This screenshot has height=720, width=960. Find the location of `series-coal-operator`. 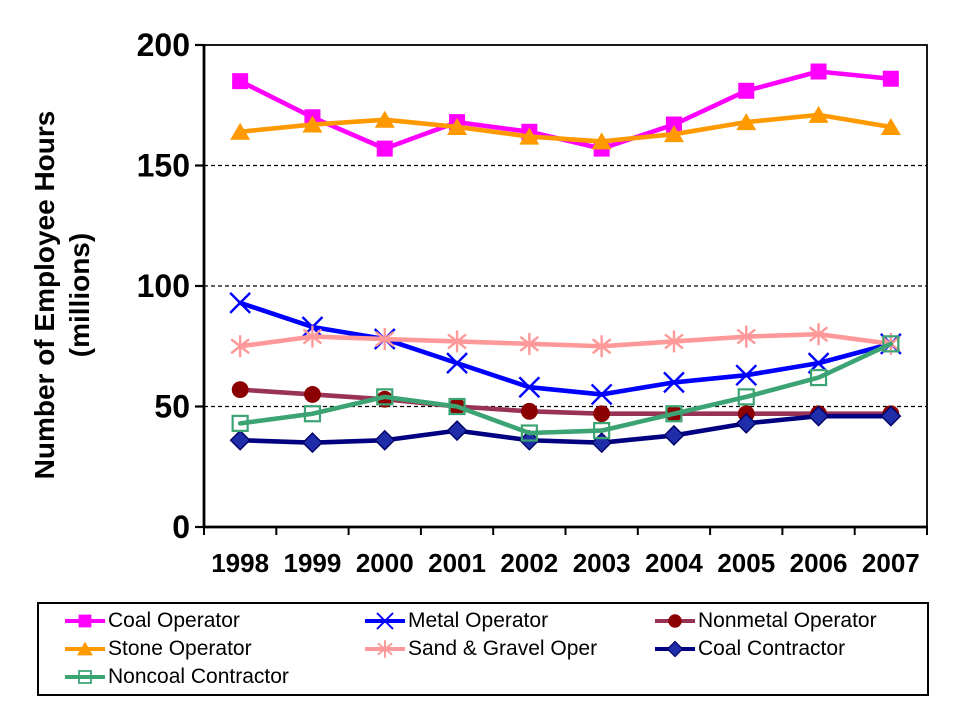

series-coal-operator is located at coordinates (565, 110).